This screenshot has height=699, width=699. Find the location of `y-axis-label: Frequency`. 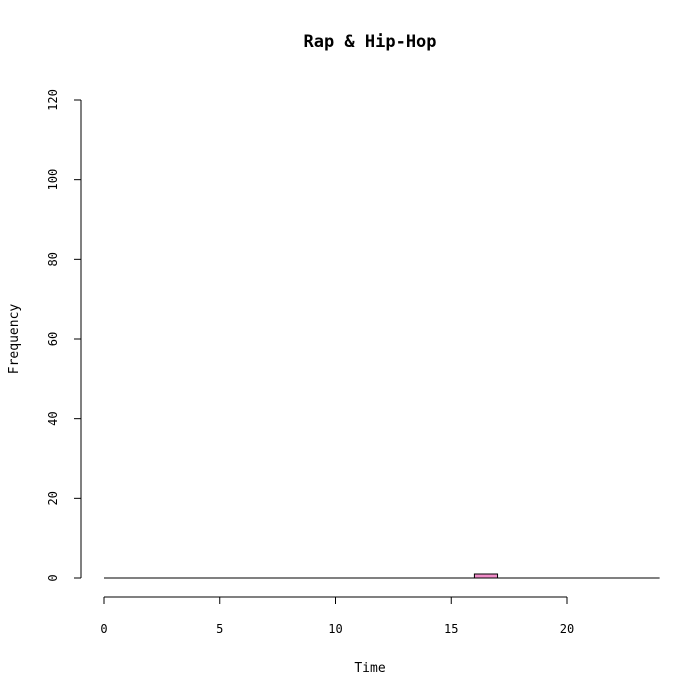

y-axis-label: Frequency is located at coordinates (14, 339).